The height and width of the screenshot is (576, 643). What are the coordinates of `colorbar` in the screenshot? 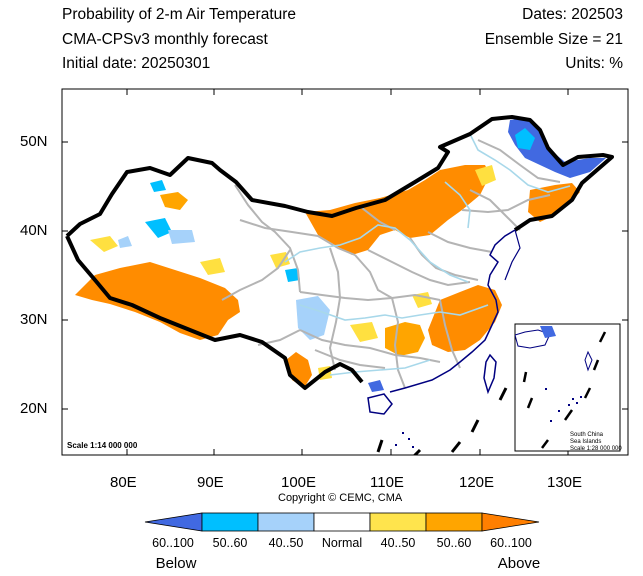 It's located at (342, 522).